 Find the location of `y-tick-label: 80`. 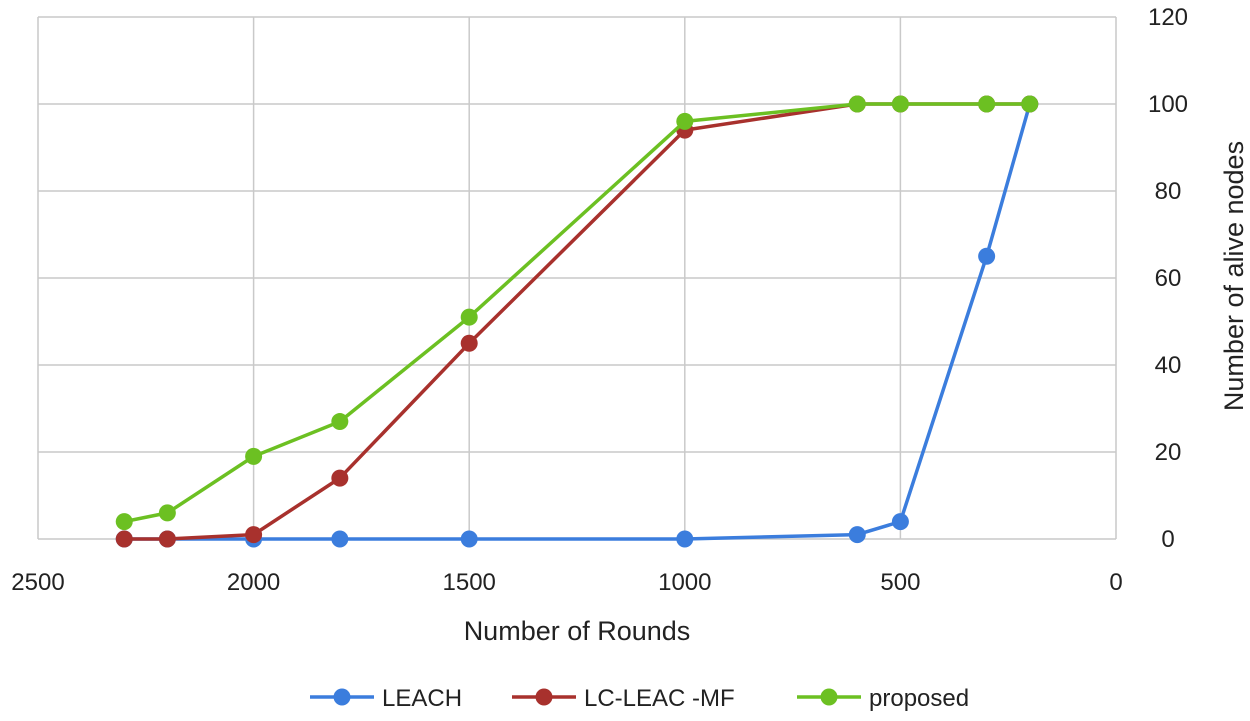

y-tick-label: 80 is located at coordinates (1168, 191).